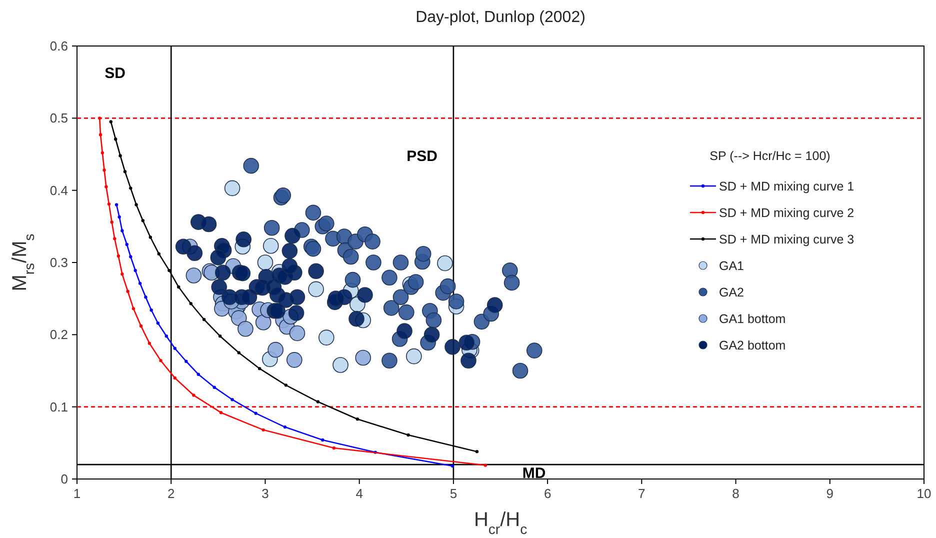 This screenshot has width=936, height=538. I want to click on x-tick-label: 4, so click(359, 493).